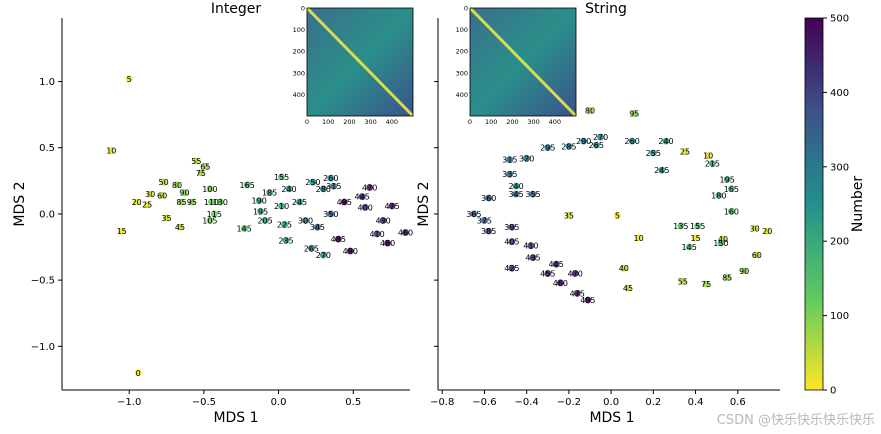 This screenshot has width=881, height=434. What do you see at coordinates (20, 203) in the screenshot?
I see `ylabel-integer: MDS 2` at bounding box center [20, 203].